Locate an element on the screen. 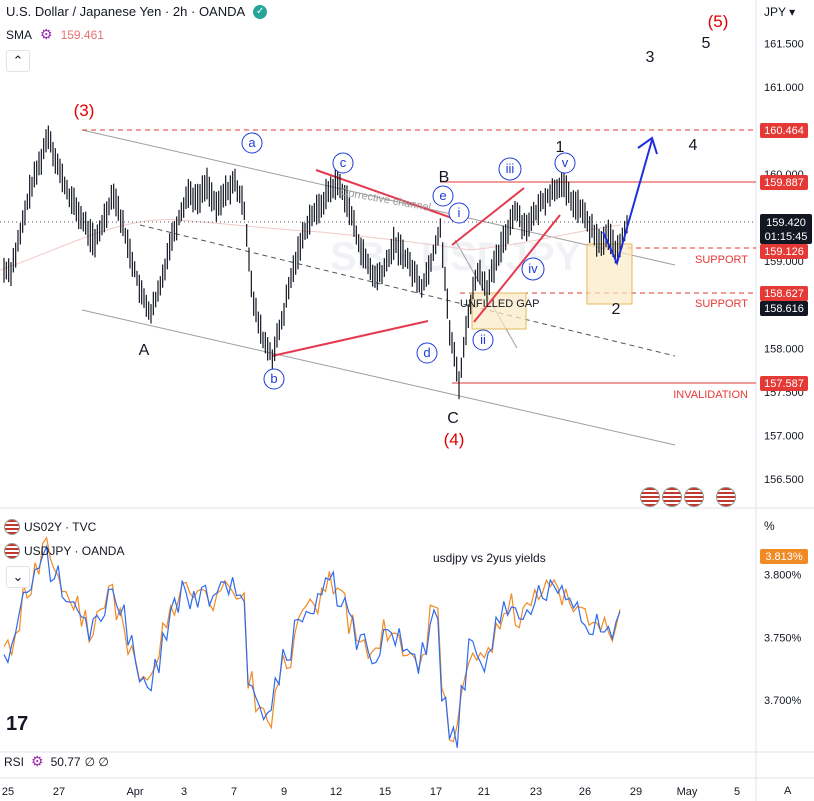 Image resolution: width=814 pixels, height=801 pixels. circled-wave-c: c is located at coordinates (343, 163).